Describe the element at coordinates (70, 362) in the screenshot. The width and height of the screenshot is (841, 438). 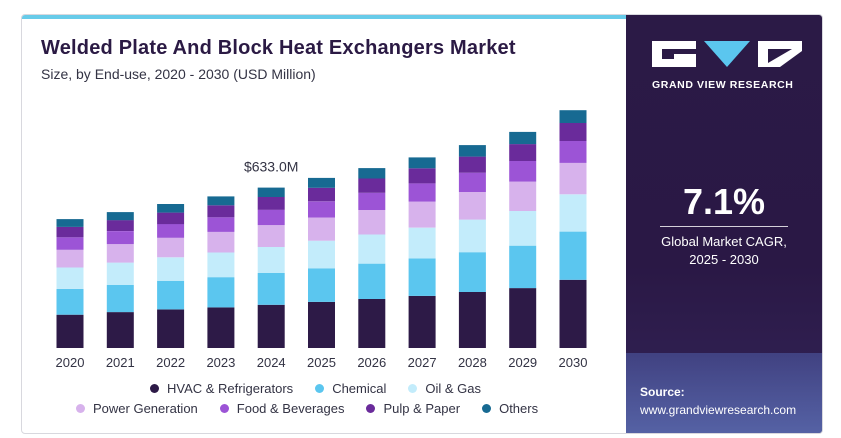
I see `x-tick-label: 2020` at that location.